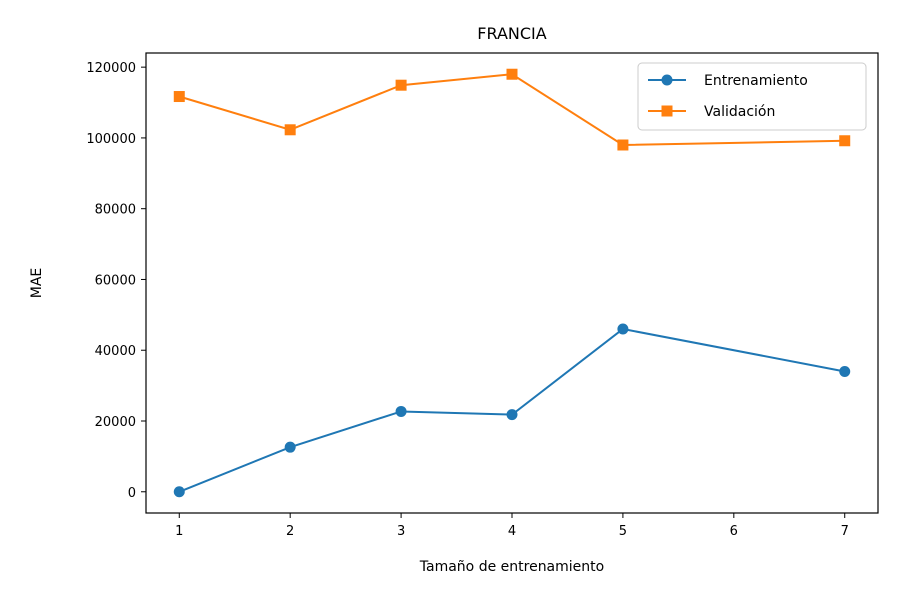 The image size is (900, 600). I want to click on x-tick-label: 3, so click(401, 531).